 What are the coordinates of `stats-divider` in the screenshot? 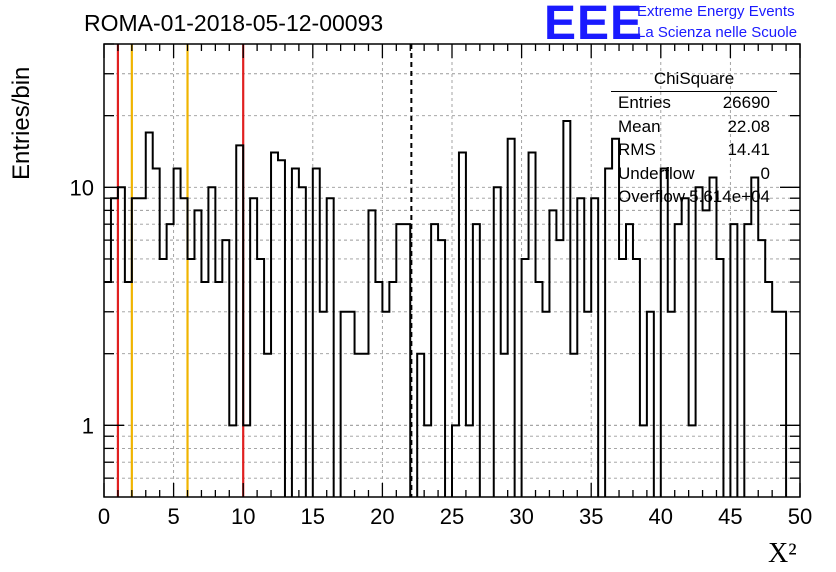 It's located at (694, 91).